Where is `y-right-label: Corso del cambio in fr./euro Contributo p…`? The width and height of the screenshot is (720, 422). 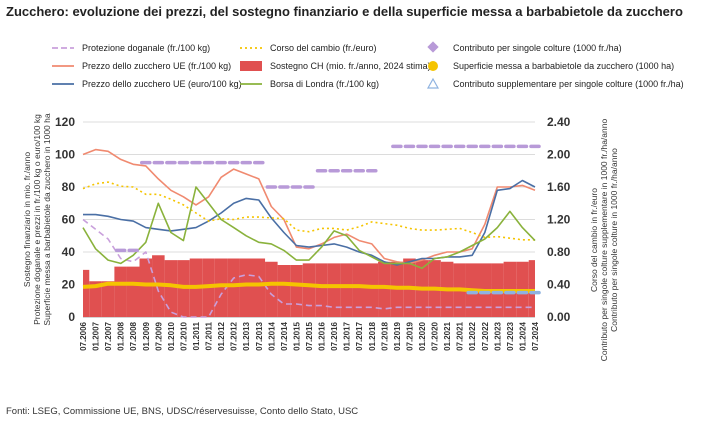 y-right-label: Corso del cambio in fr./euro Contributo p… is located at coordinates (604, 240).